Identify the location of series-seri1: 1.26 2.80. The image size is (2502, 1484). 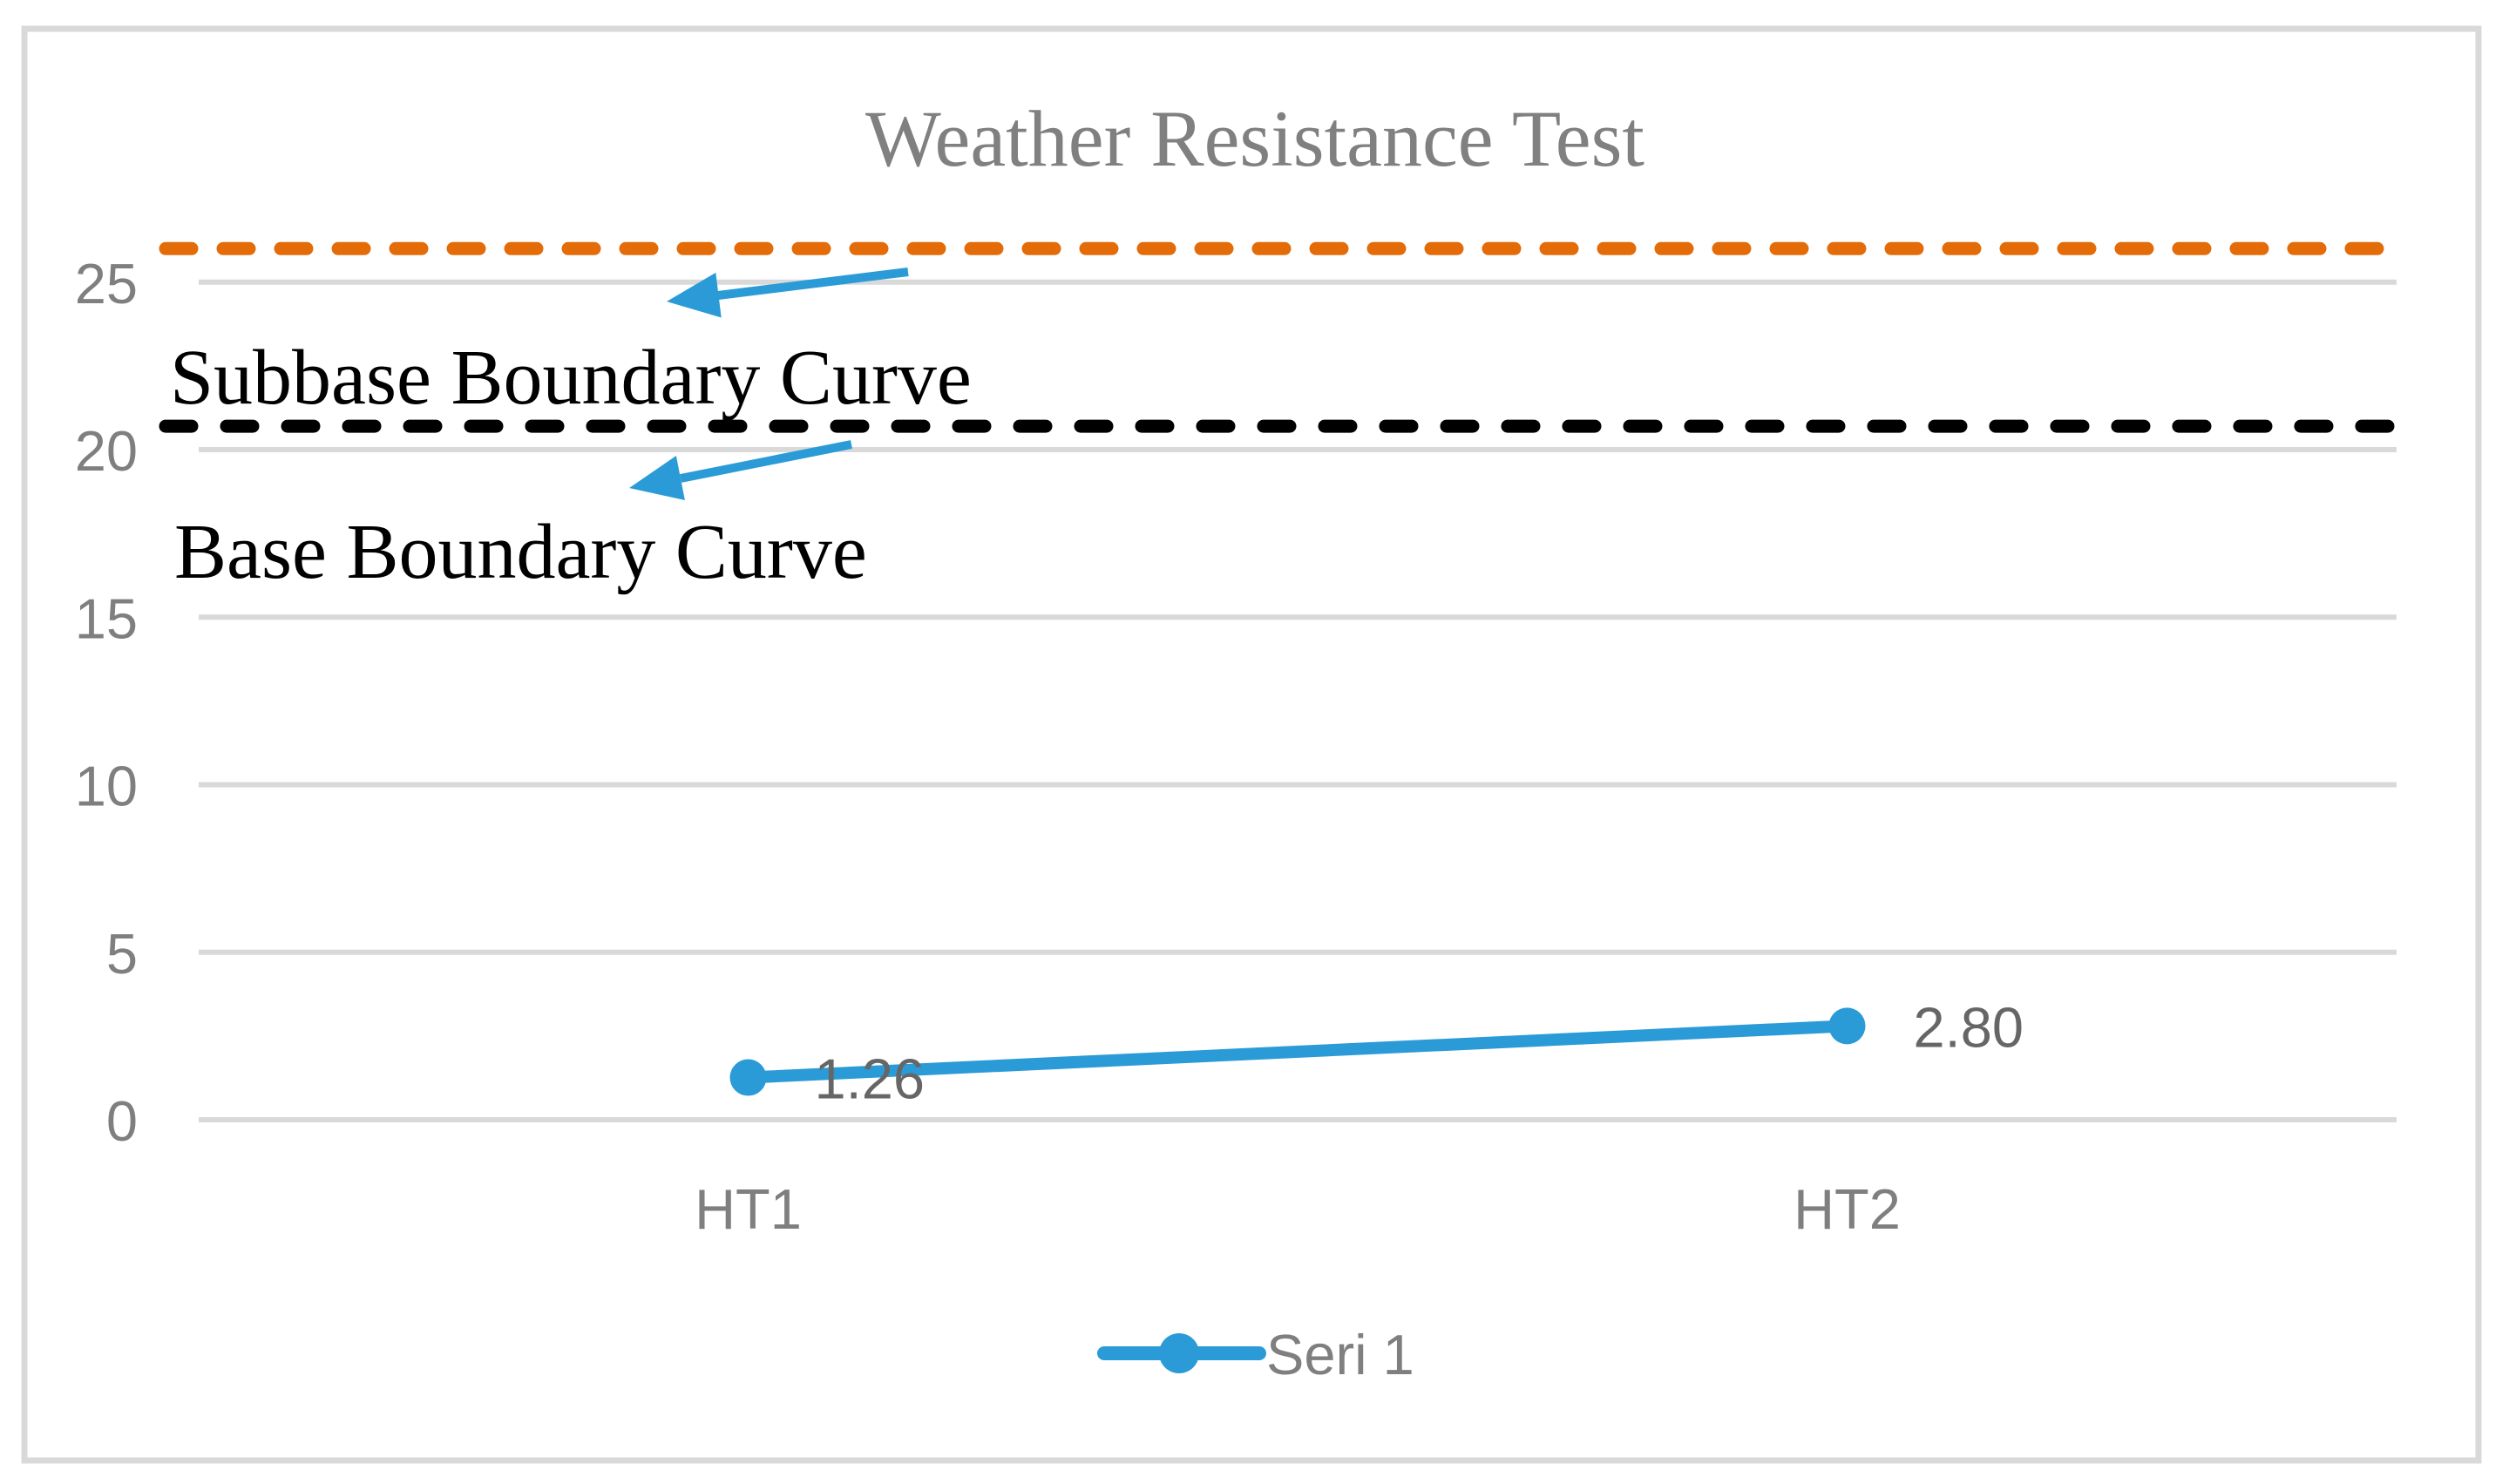
(1376, 1053).